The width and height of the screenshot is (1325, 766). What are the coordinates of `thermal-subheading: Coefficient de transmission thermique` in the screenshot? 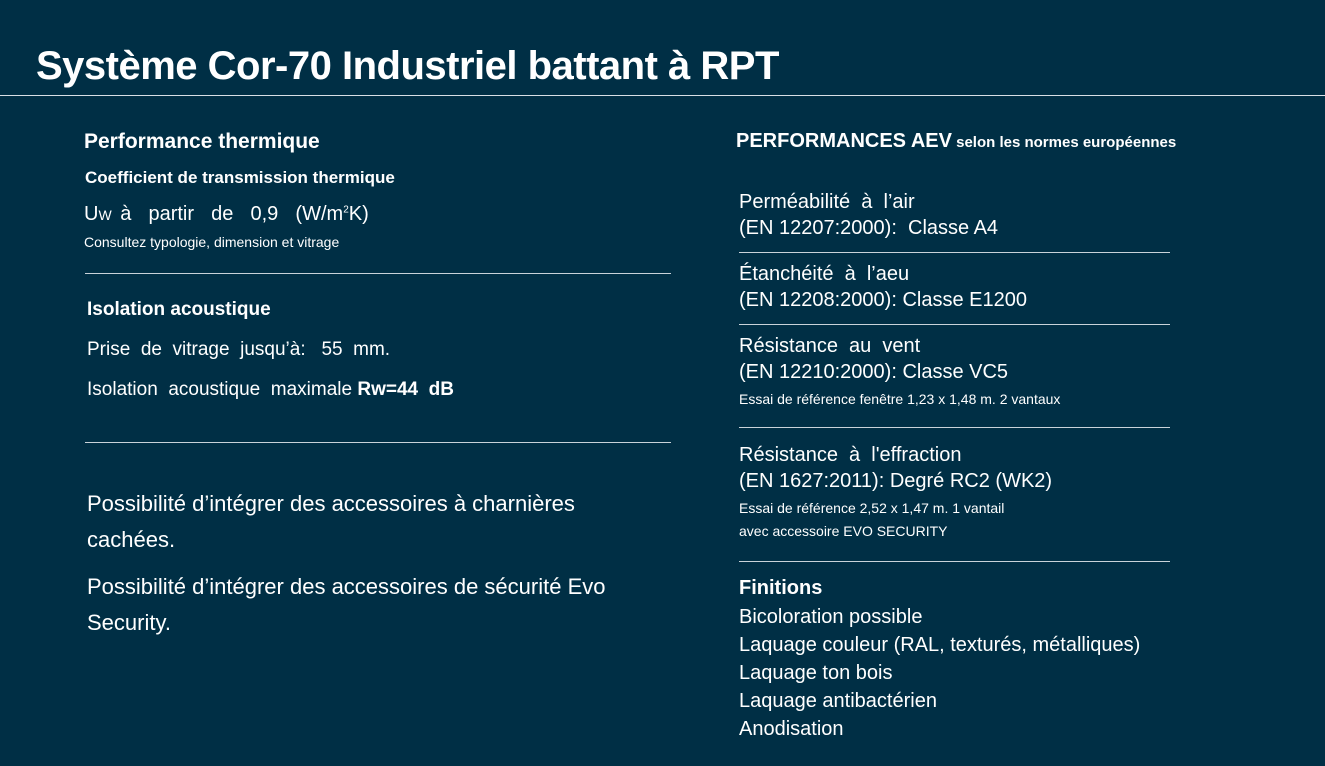 It's located at (240, 177).